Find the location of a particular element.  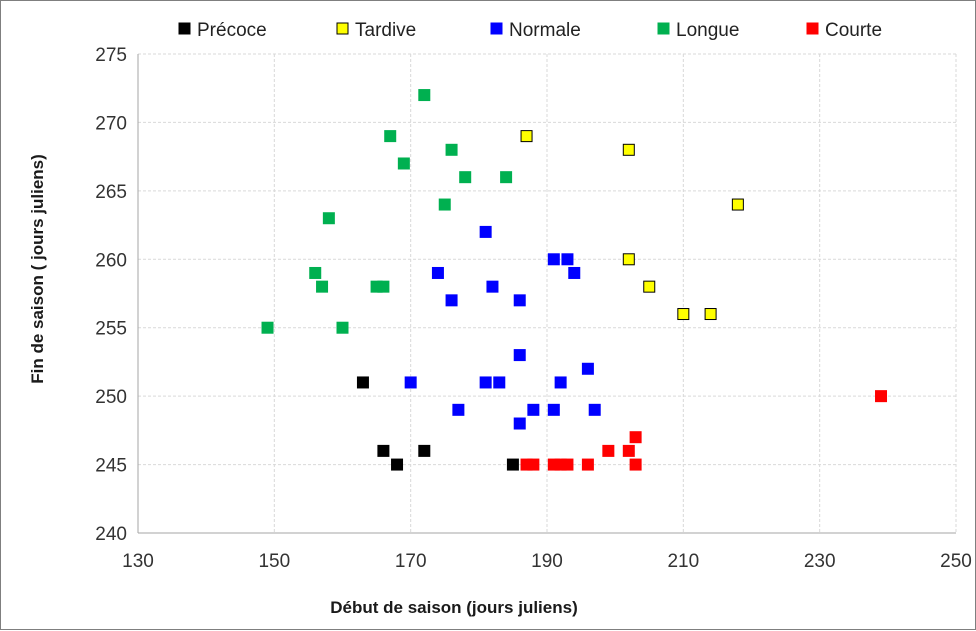

y-tick-label: 245 is located at coordinates (111, 466).